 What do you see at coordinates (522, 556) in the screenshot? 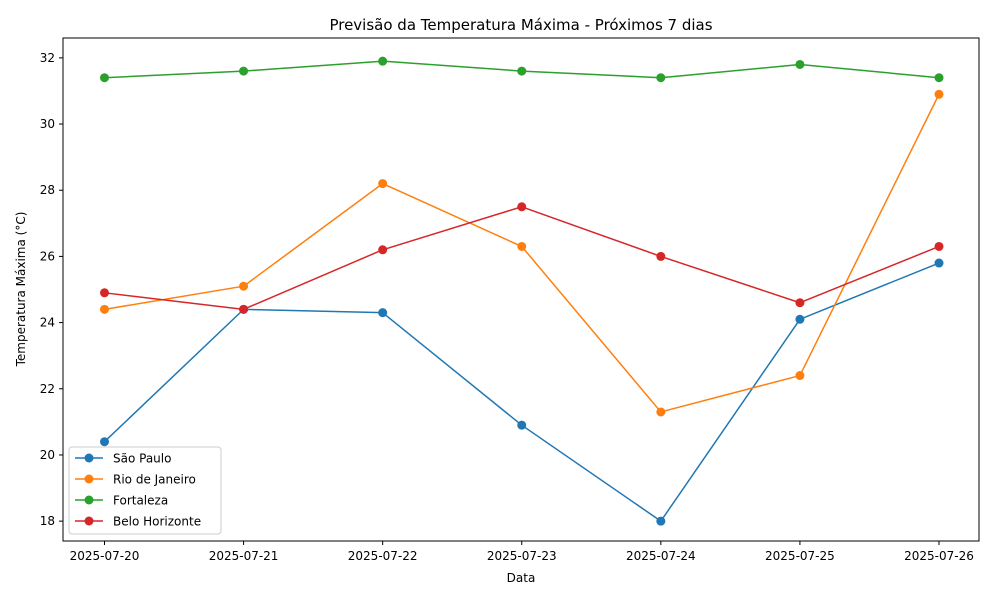
I see `x-tick-label: 2025-07-23` at bounding box center [522, 556].